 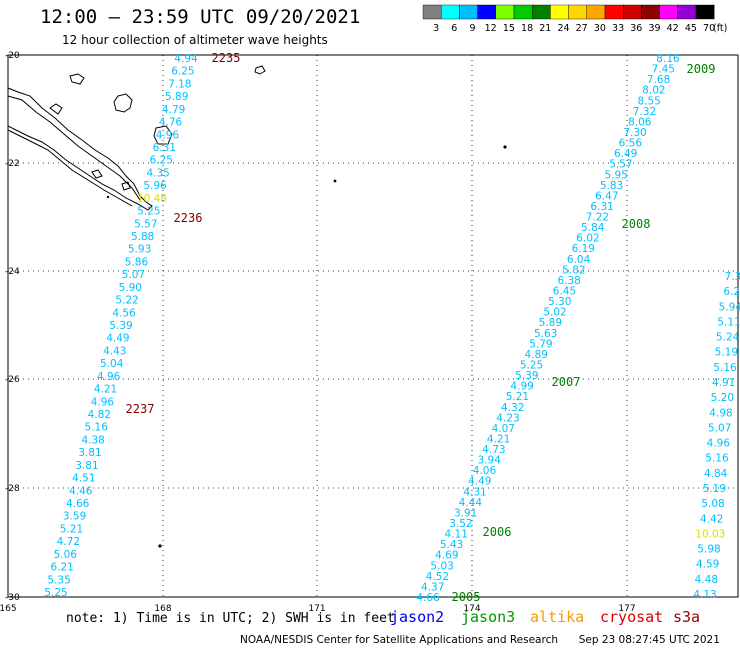 I want to click on cryosat-swh-label: 4.21, so click(x=105, y=390).